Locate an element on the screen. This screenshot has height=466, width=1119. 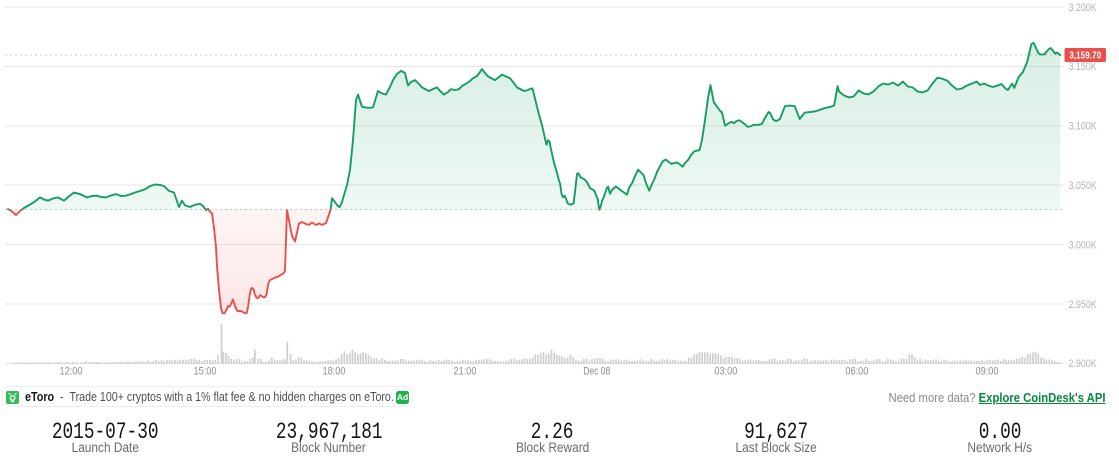
svg-text: 3.000K is located at coordinates (1083, 245).